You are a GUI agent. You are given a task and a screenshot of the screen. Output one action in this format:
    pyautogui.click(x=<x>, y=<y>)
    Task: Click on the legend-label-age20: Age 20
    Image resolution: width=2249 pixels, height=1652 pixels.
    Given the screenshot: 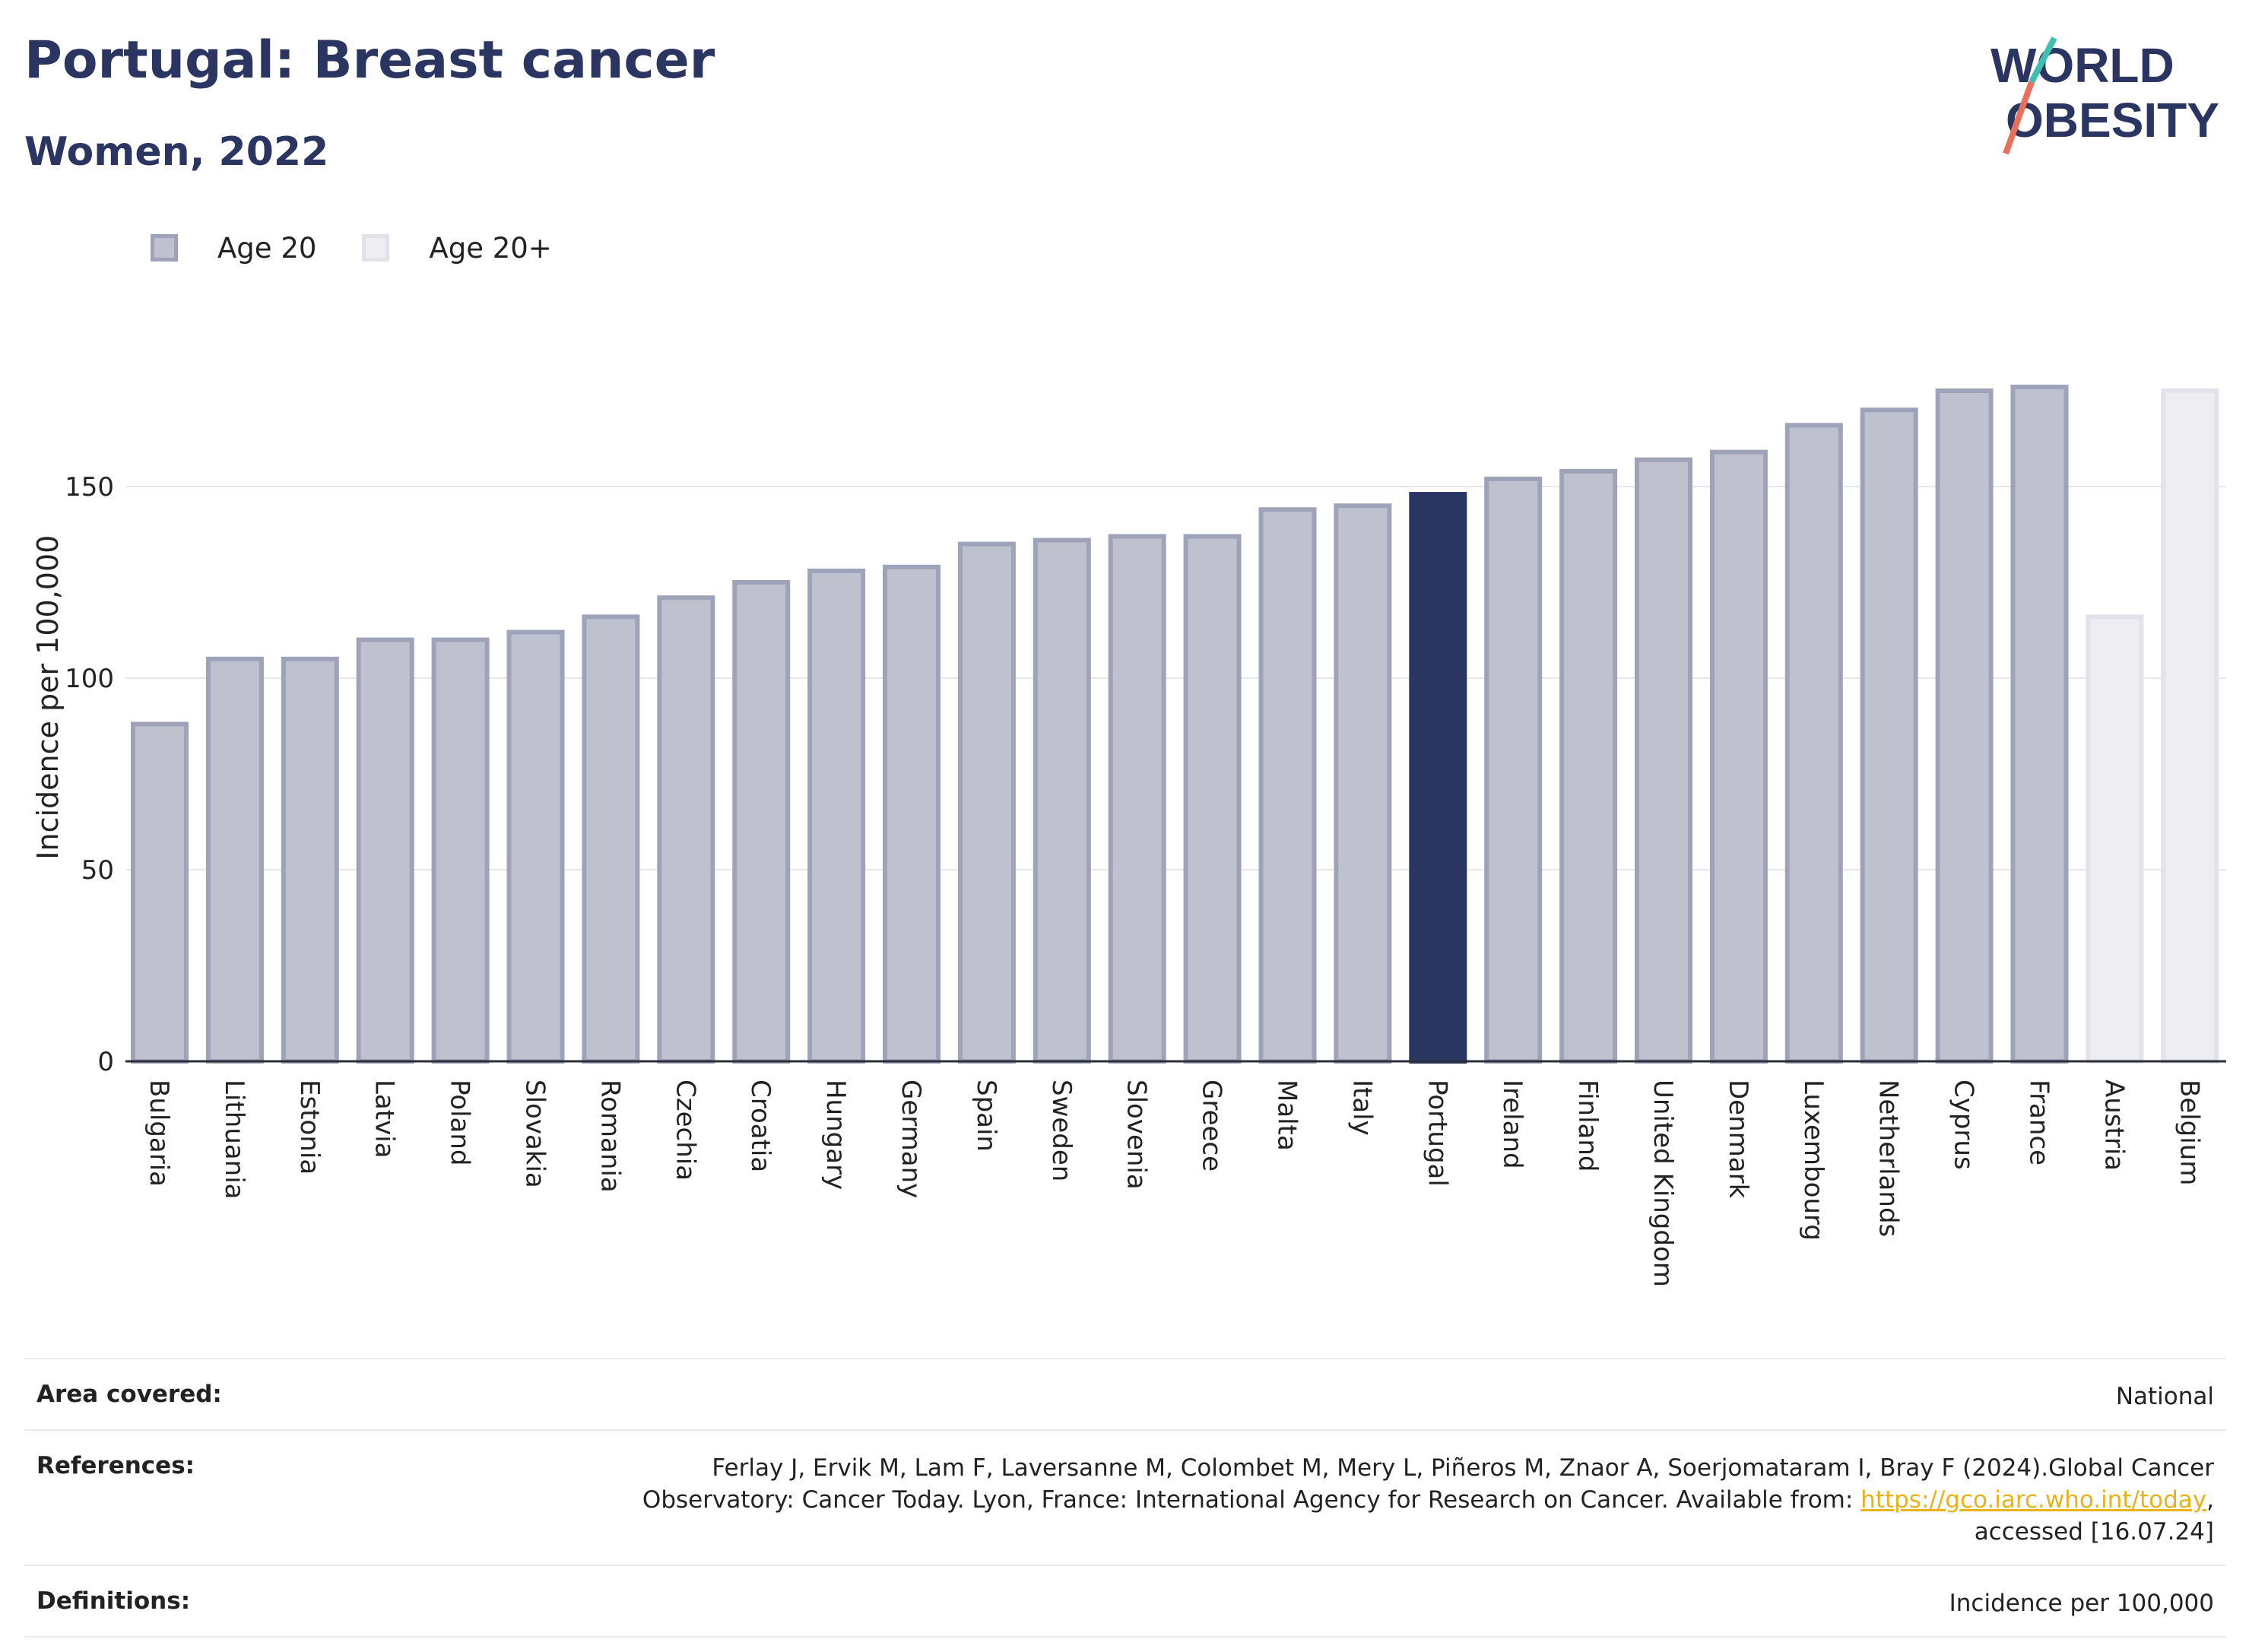 What is the action you would take?
    pyautogui.click(x=267, y=248)
    